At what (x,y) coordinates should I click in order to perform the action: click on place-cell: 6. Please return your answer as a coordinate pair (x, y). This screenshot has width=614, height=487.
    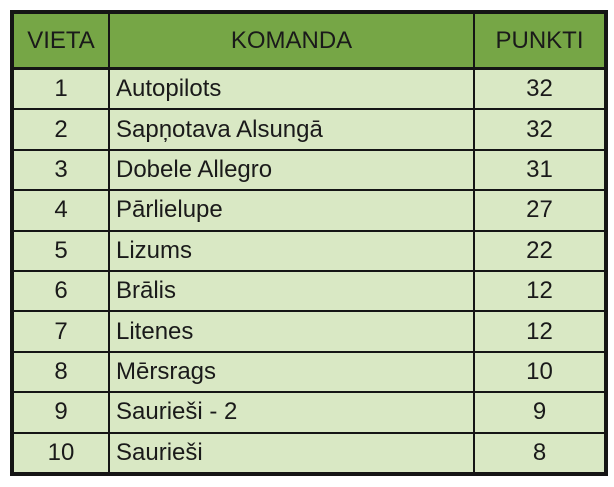
    Looking at the image, I should click on (61, 291).